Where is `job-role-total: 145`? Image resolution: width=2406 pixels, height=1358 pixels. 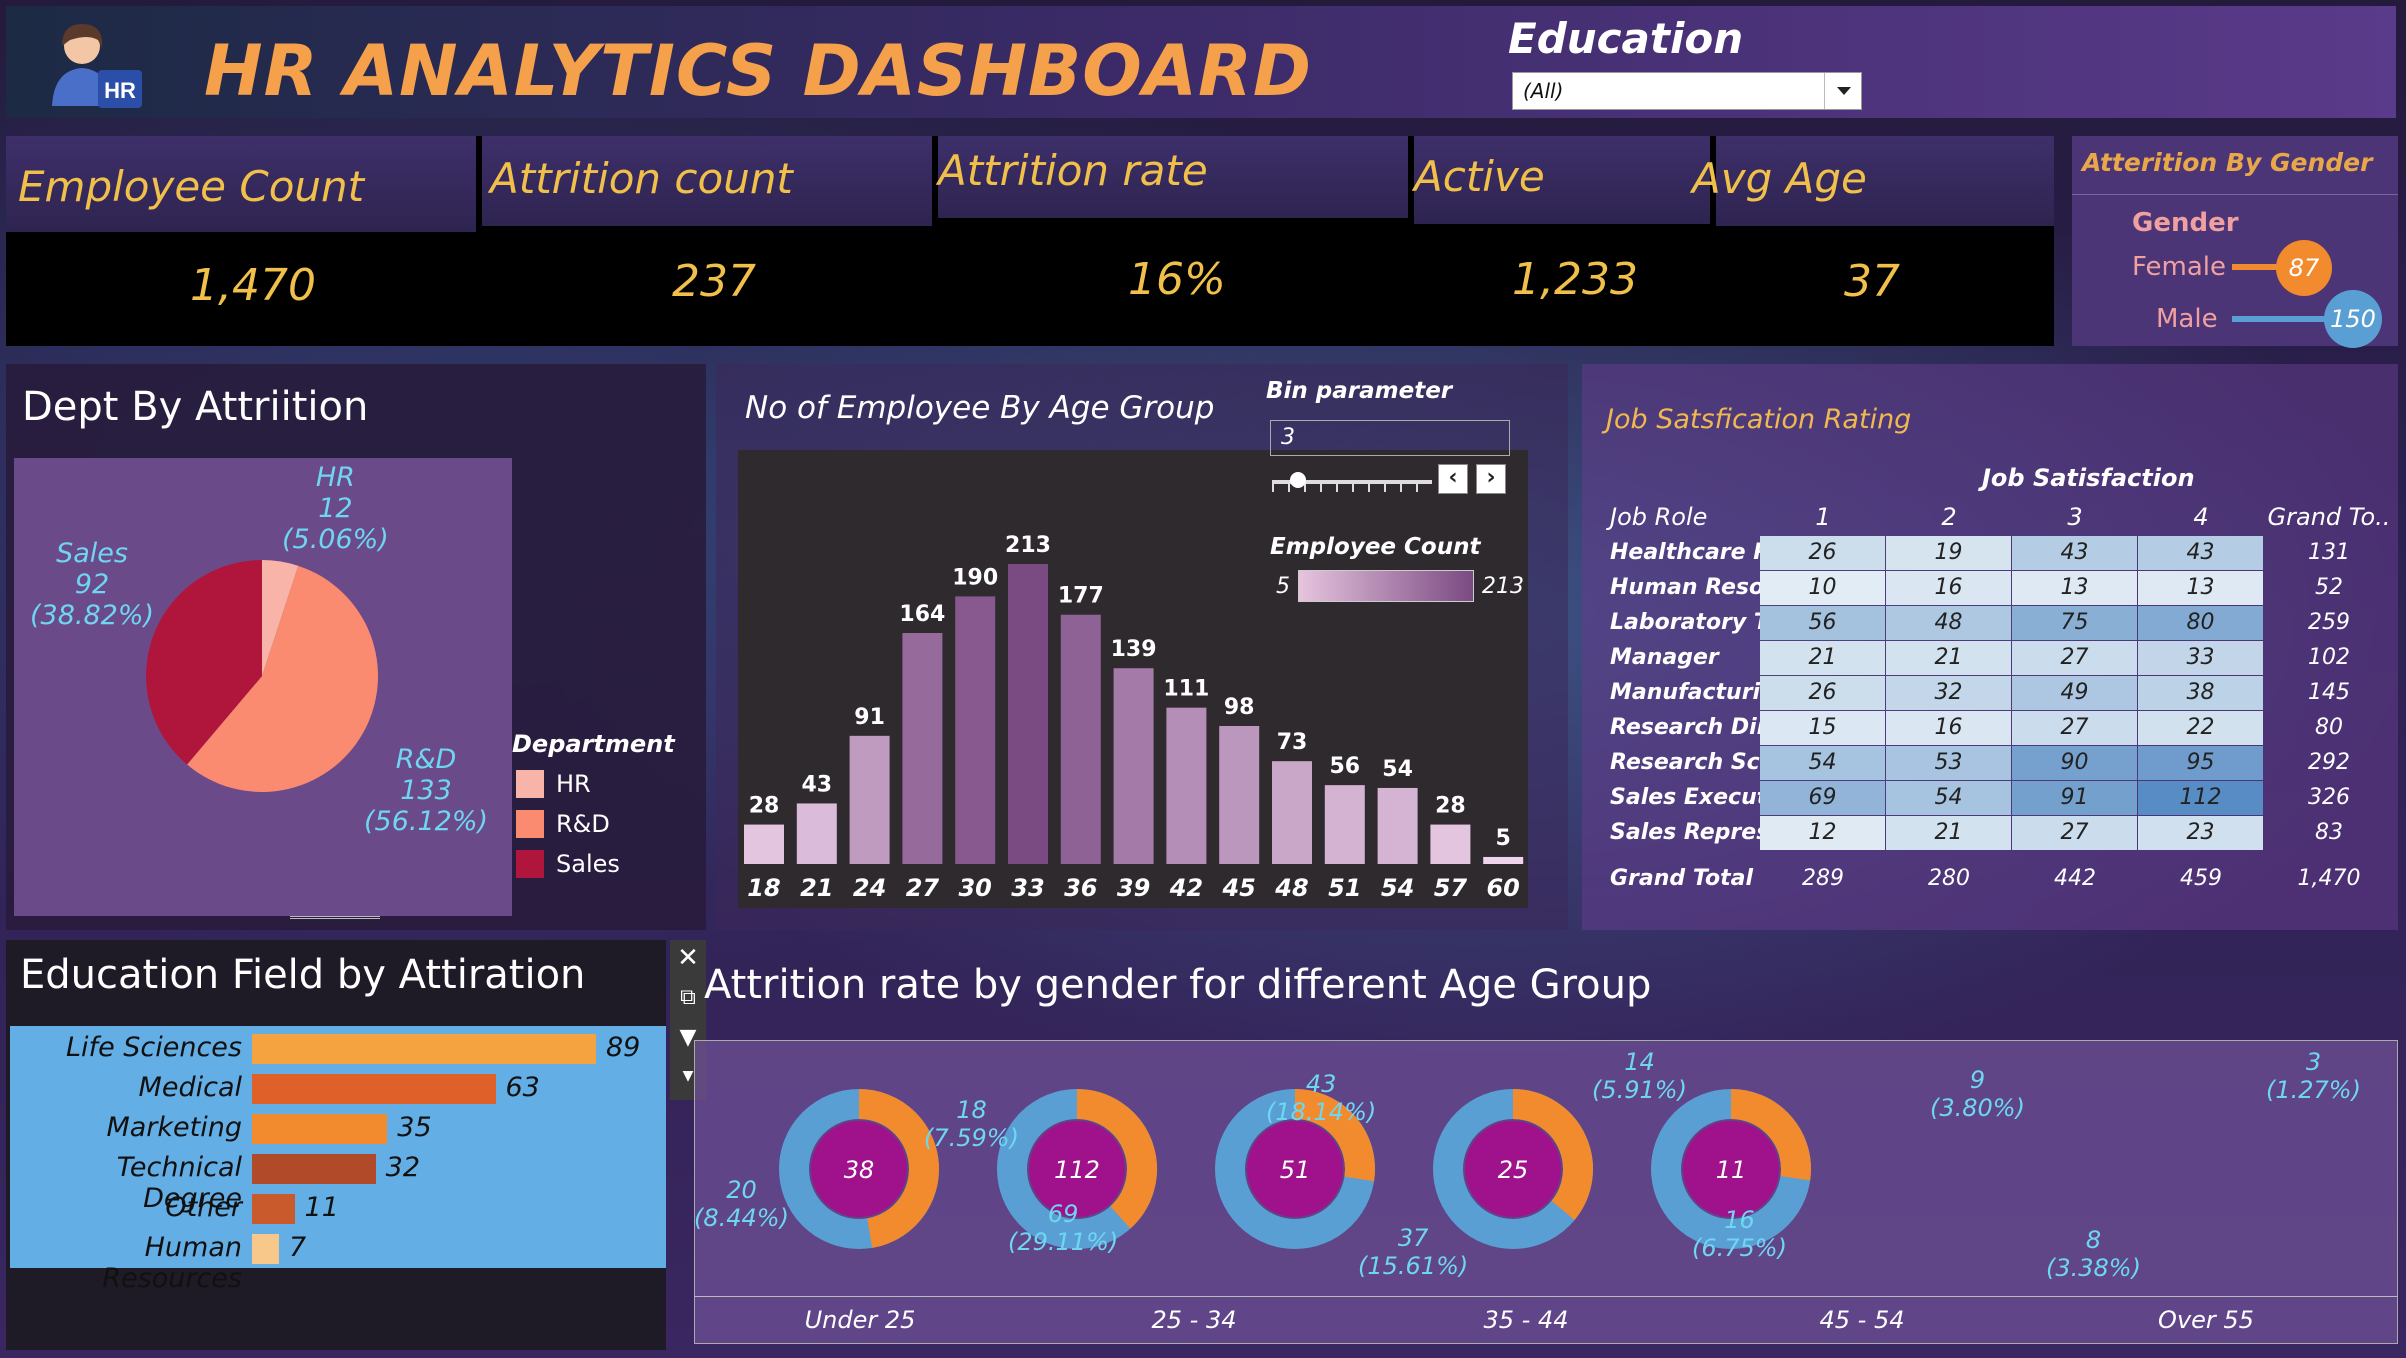
job-role-total: 145 is located at coordinates (2329, 692).